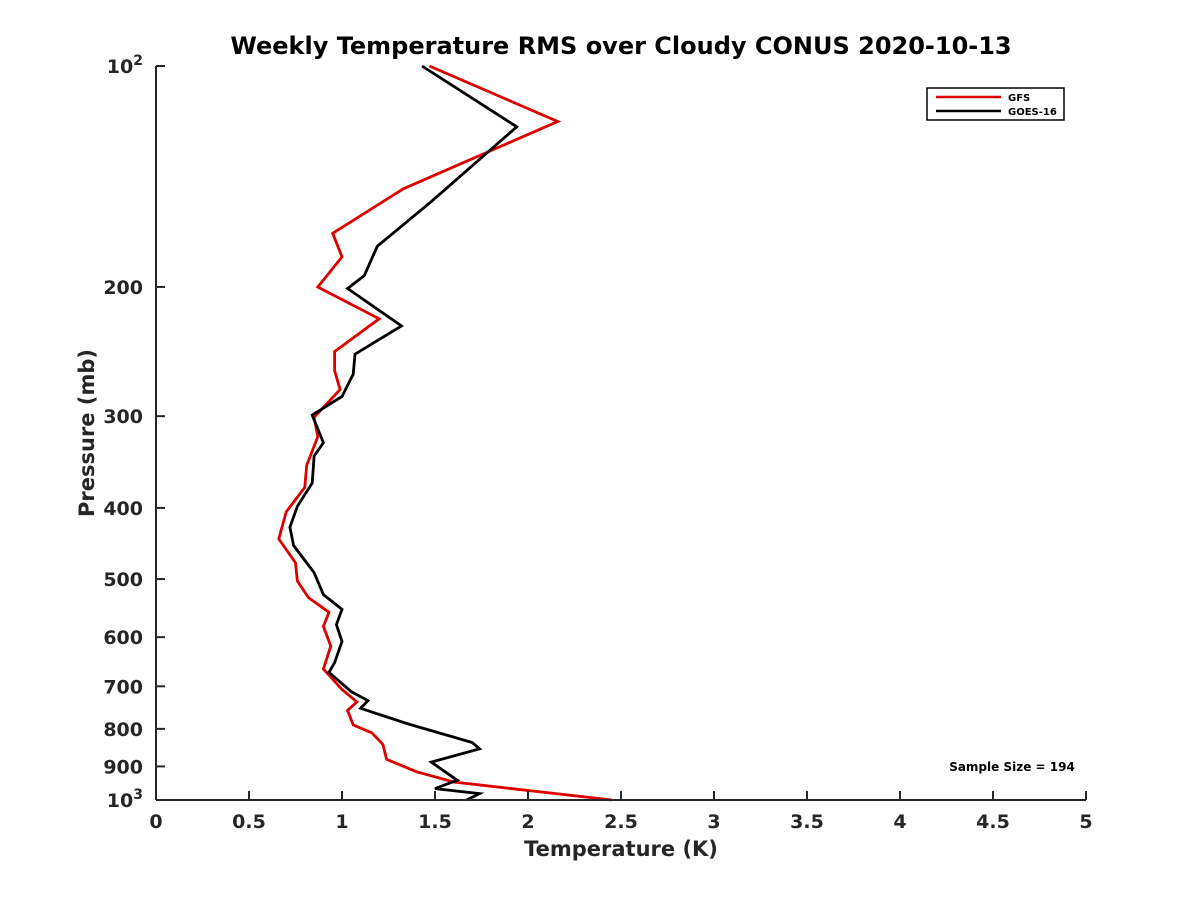 Image resolution: width=1200 pixels, height=900 pixels. I want to click on x-tick-label: 2.5, so click(621, 822).